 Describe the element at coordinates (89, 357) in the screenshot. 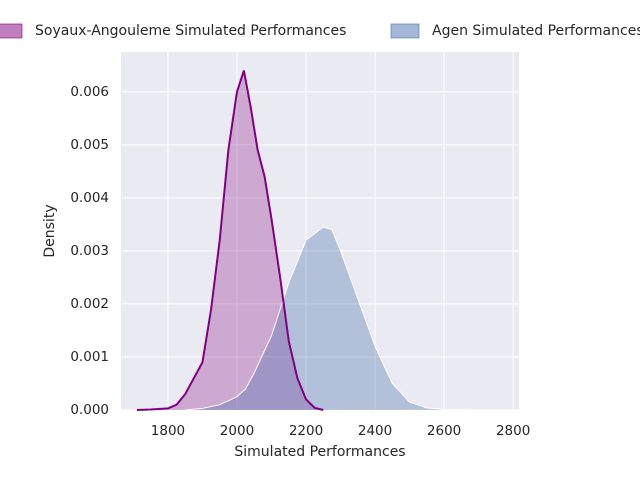

I see `y-tick-label: 0.001` at that location.